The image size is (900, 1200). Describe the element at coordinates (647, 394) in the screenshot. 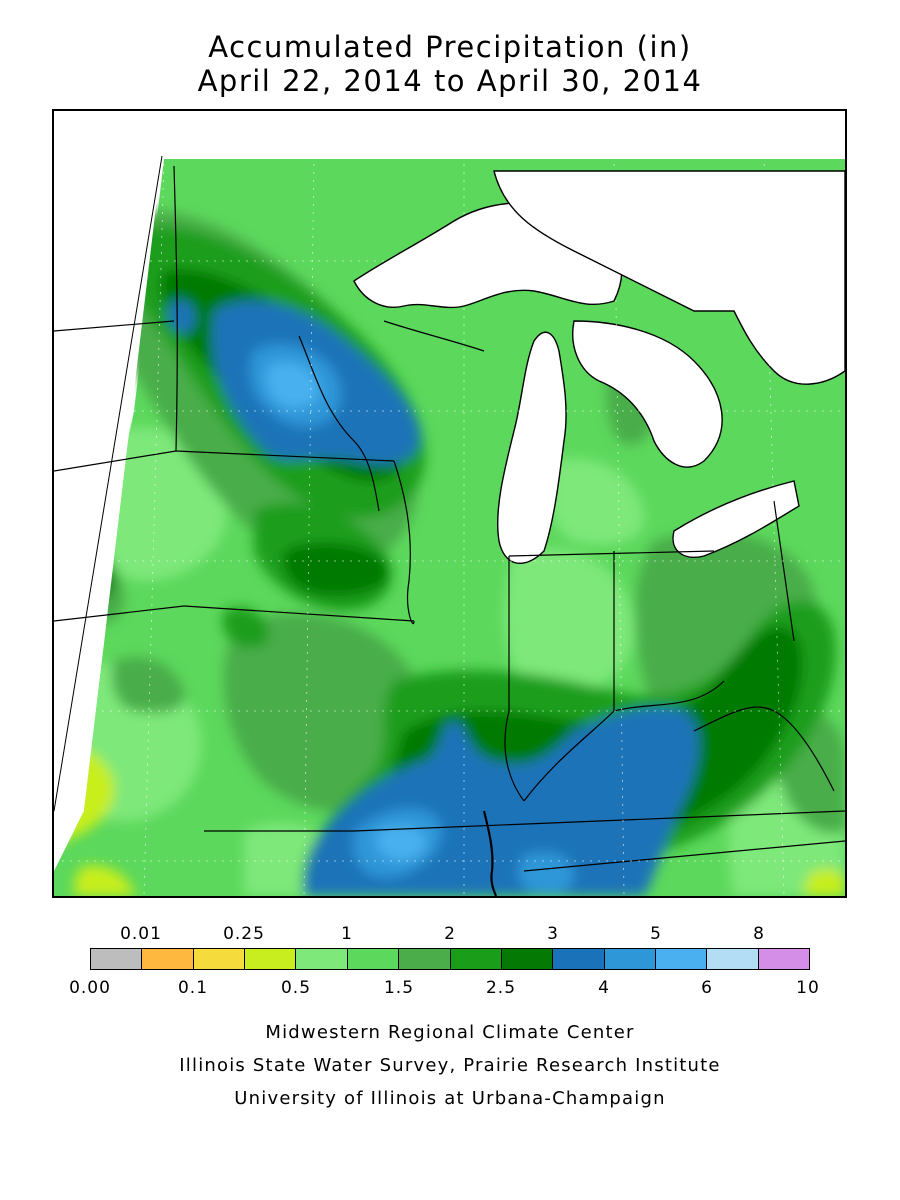

I see `lake-huron` at that location.